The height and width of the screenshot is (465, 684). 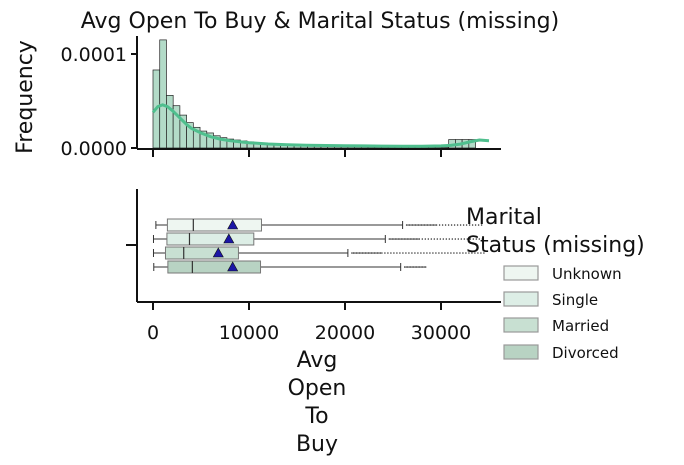 What do you see at coordinates (290, 267) in the screenshot?
I see `boxplot-divorced` at bounding box center [290, 267].